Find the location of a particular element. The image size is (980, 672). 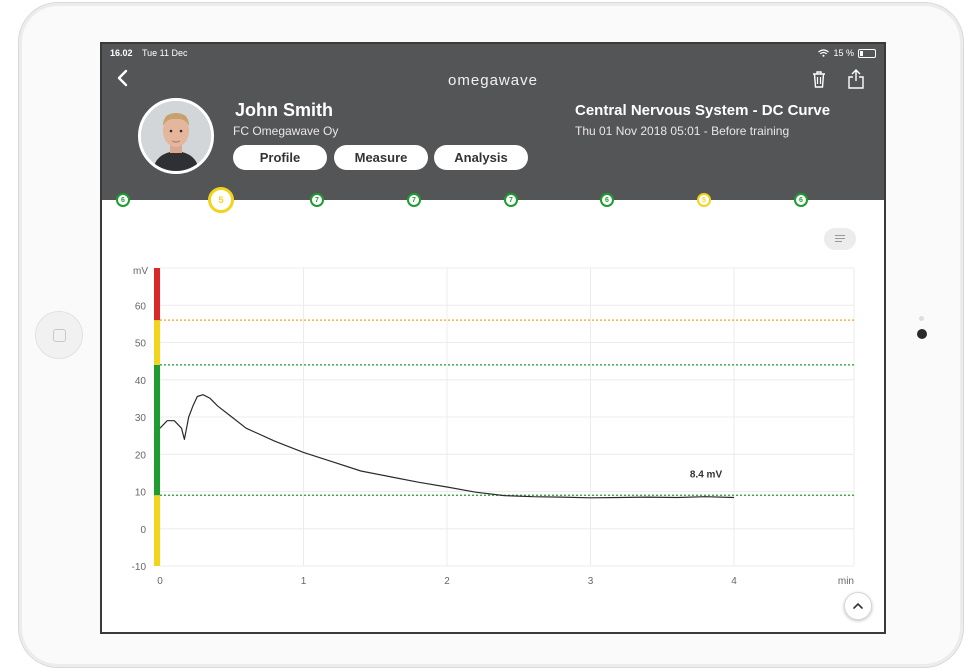

athlete-team: FC Omegawave Oy is located at coordinates (286, 131).